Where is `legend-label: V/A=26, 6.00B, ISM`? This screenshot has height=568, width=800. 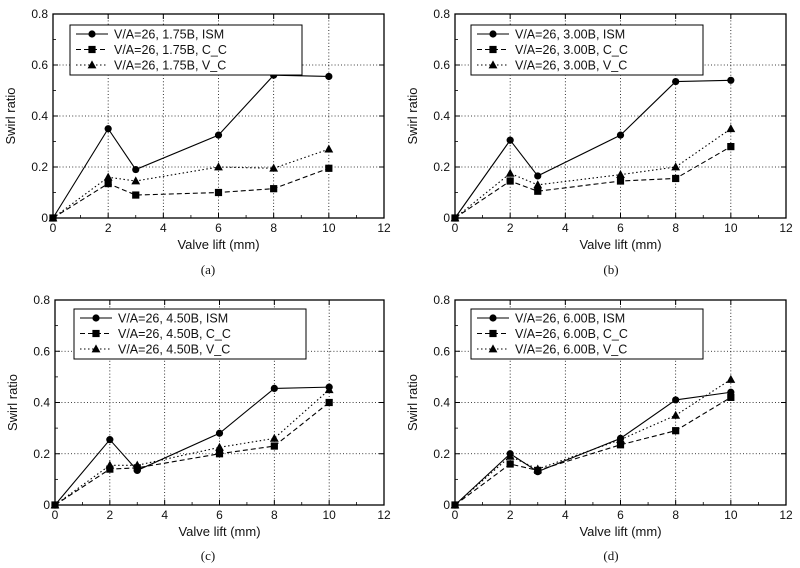
legend-label: V/A=26, 6.00B, ISM is located at coordinates (570, 319).